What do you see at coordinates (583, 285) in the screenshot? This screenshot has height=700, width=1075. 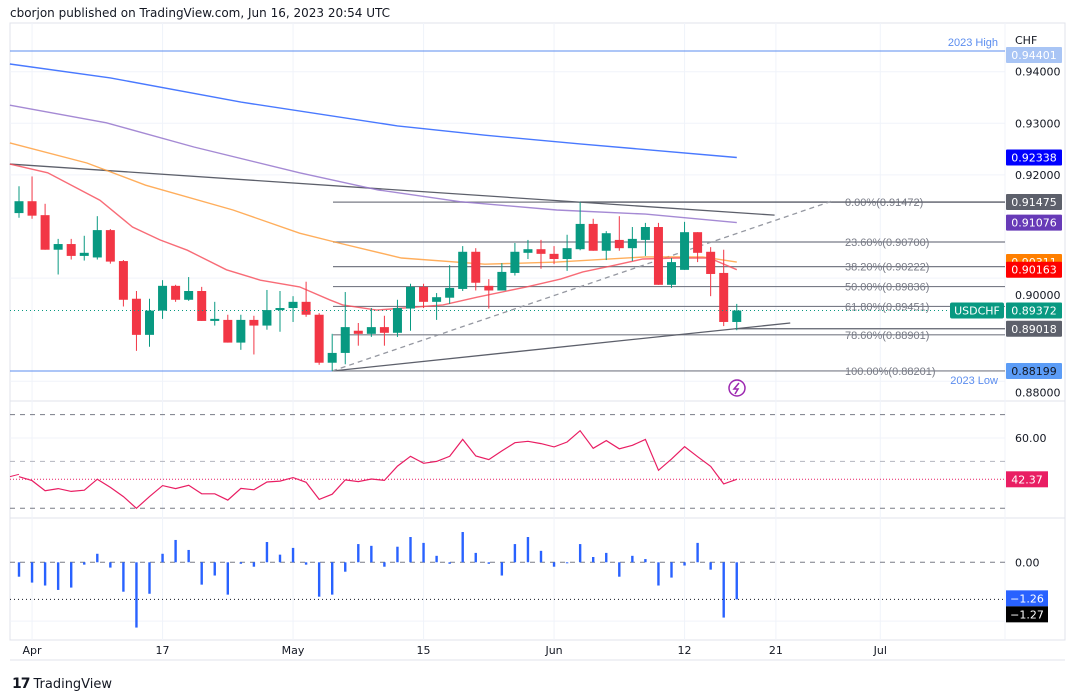 I see `trend-line-dashed` at bounding box center [583, 285].